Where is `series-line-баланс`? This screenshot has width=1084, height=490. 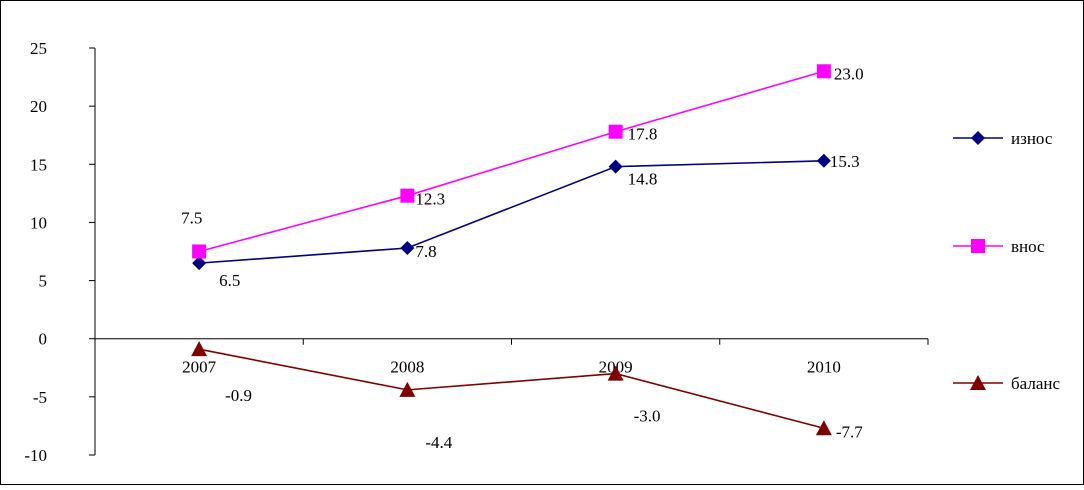 series-line-баланс is located at coordinates (511, 389).